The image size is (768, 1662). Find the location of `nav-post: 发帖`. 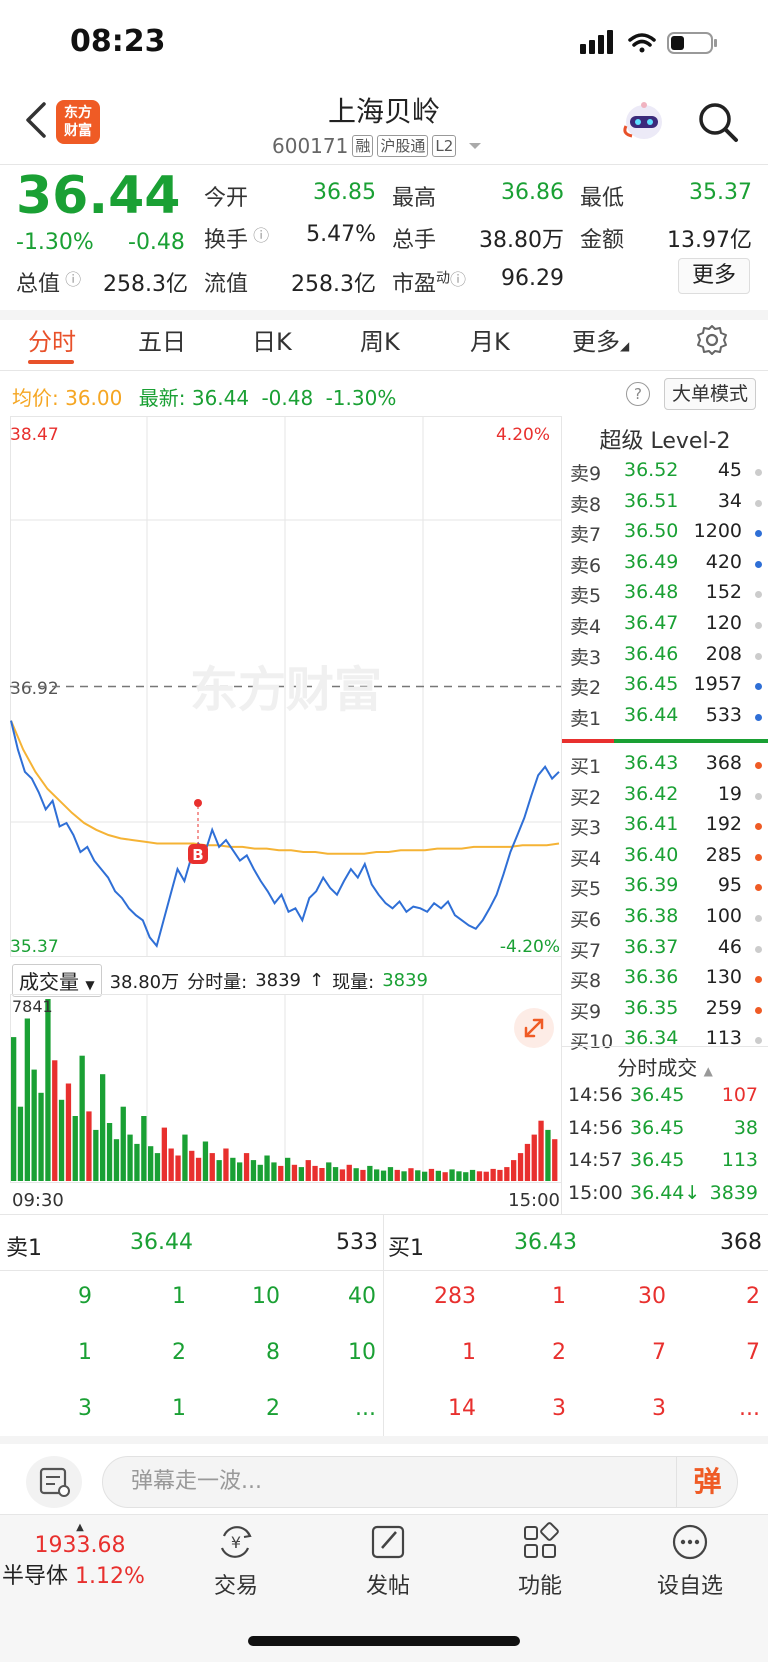

nav-post: 发帖 is located at coordinates (388, 1561).